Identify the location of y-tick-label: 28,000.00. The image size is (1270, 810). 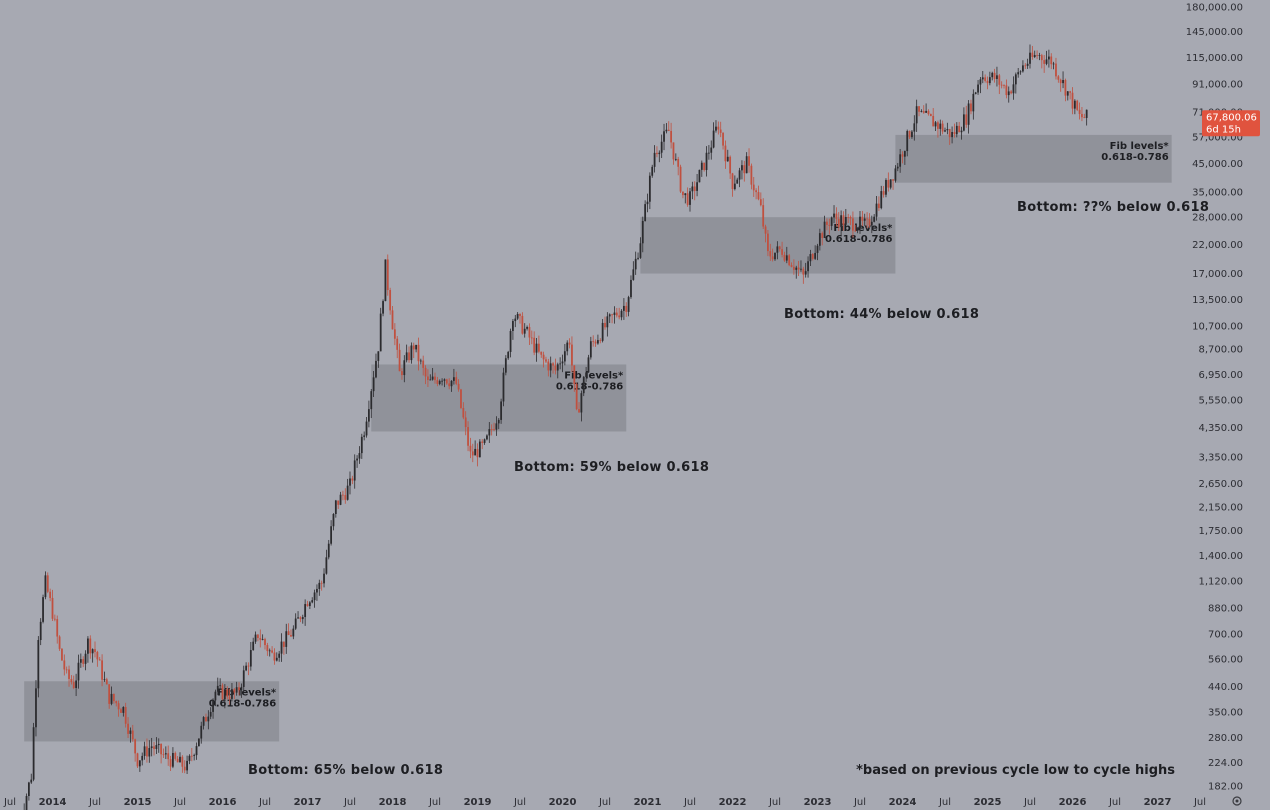
(1217, 218).